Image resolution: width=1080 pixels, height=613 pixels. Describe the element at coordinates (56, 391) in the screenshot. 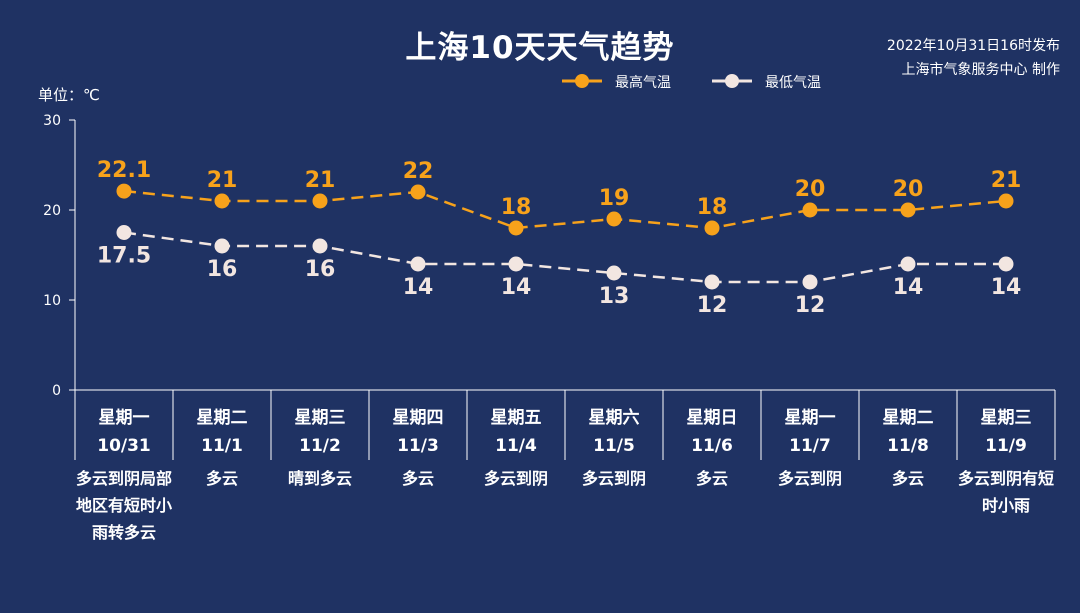

I see `y-tick-label: 0` at that location.